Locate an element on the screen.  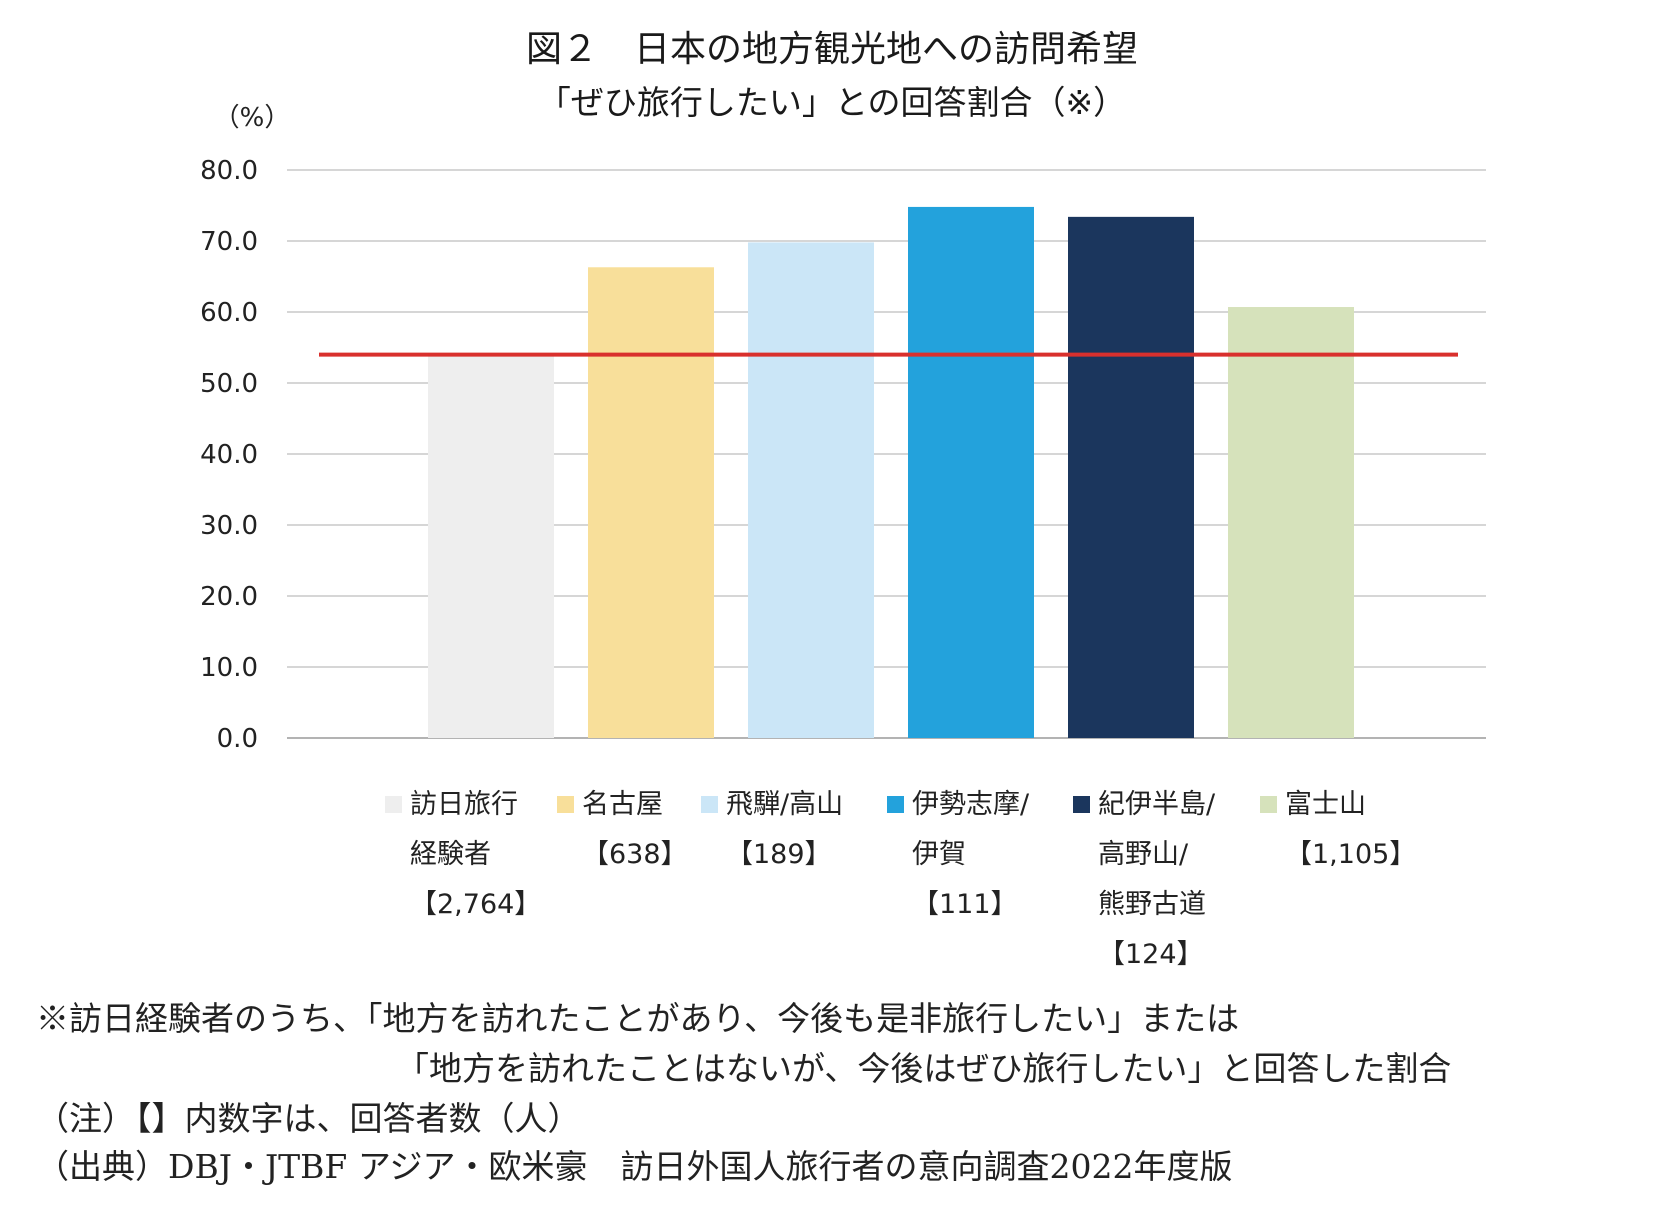
legend-label: 飛騨/高山 【189】 is located at coordinates (785, 829).